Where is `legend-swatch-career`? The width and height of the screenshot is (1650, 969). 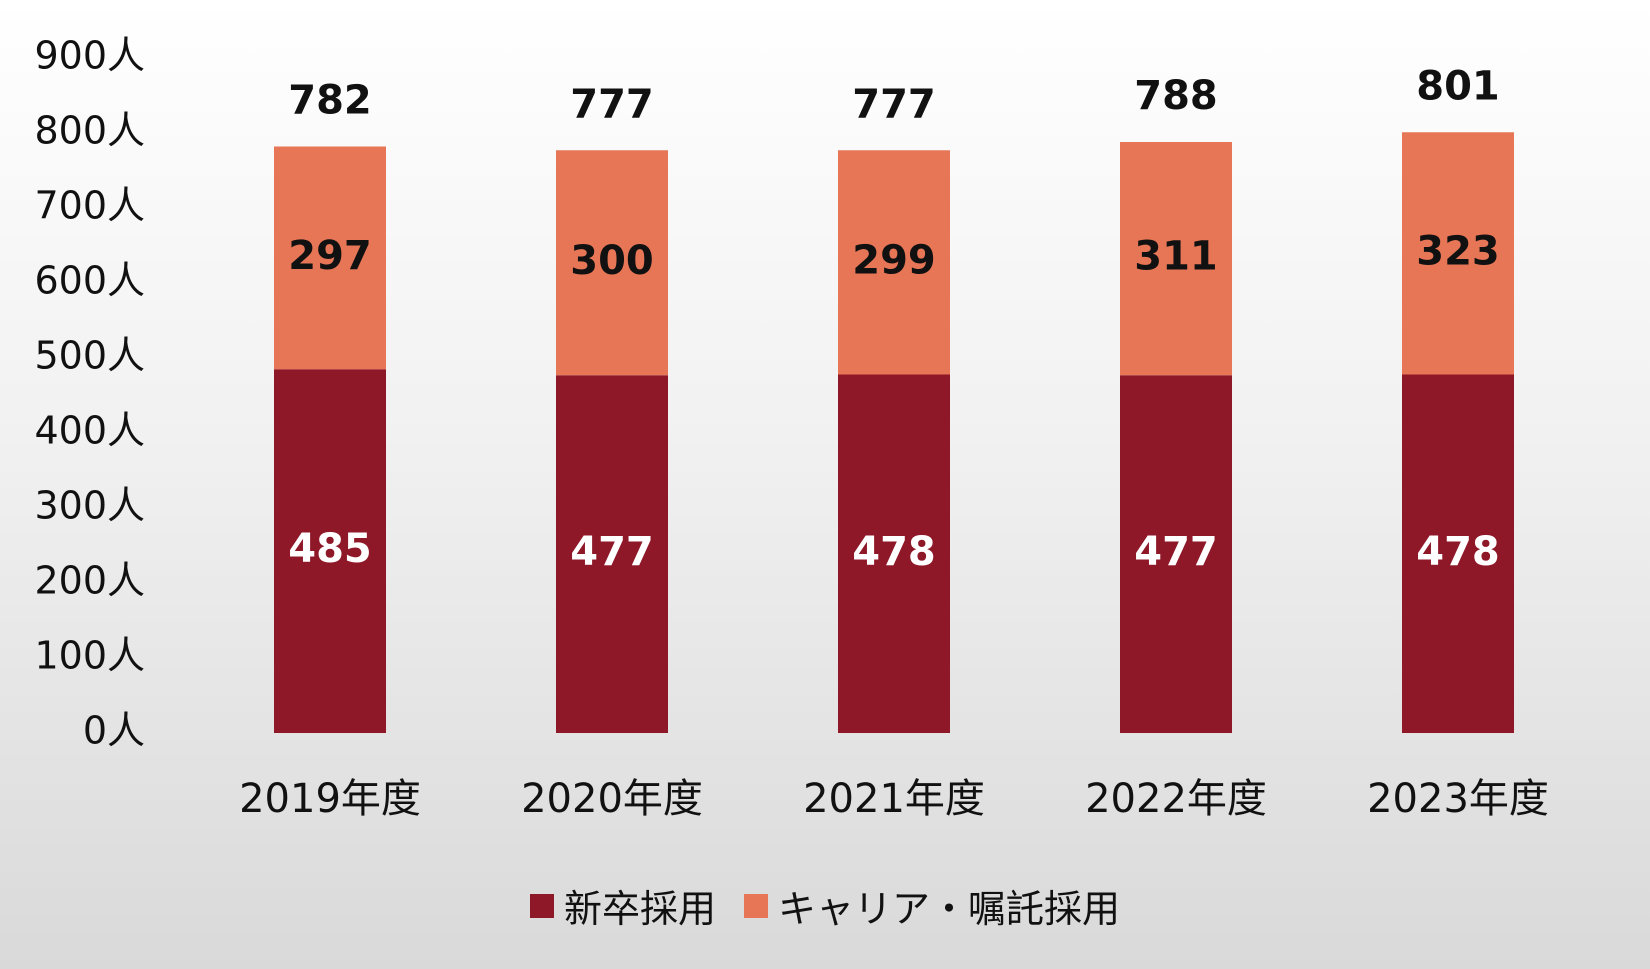
legend-swatch-career is located at coordinates (756, 905).